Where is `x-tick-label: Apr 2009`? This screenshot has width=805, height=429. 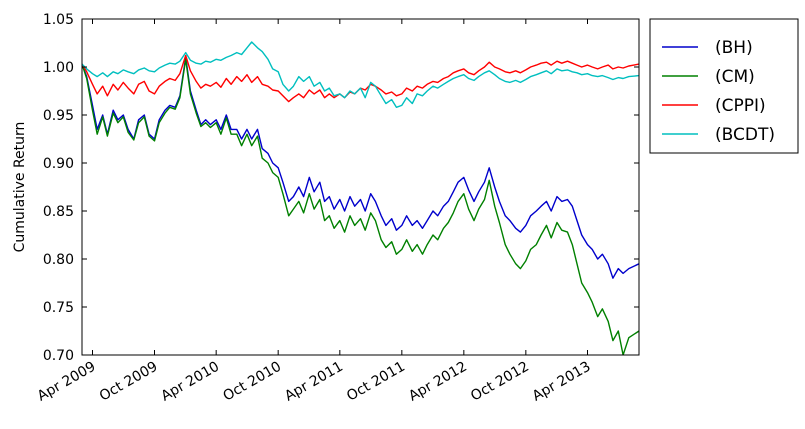 x-tick-label: Apr 2009 is located at coordinates (67, 382).